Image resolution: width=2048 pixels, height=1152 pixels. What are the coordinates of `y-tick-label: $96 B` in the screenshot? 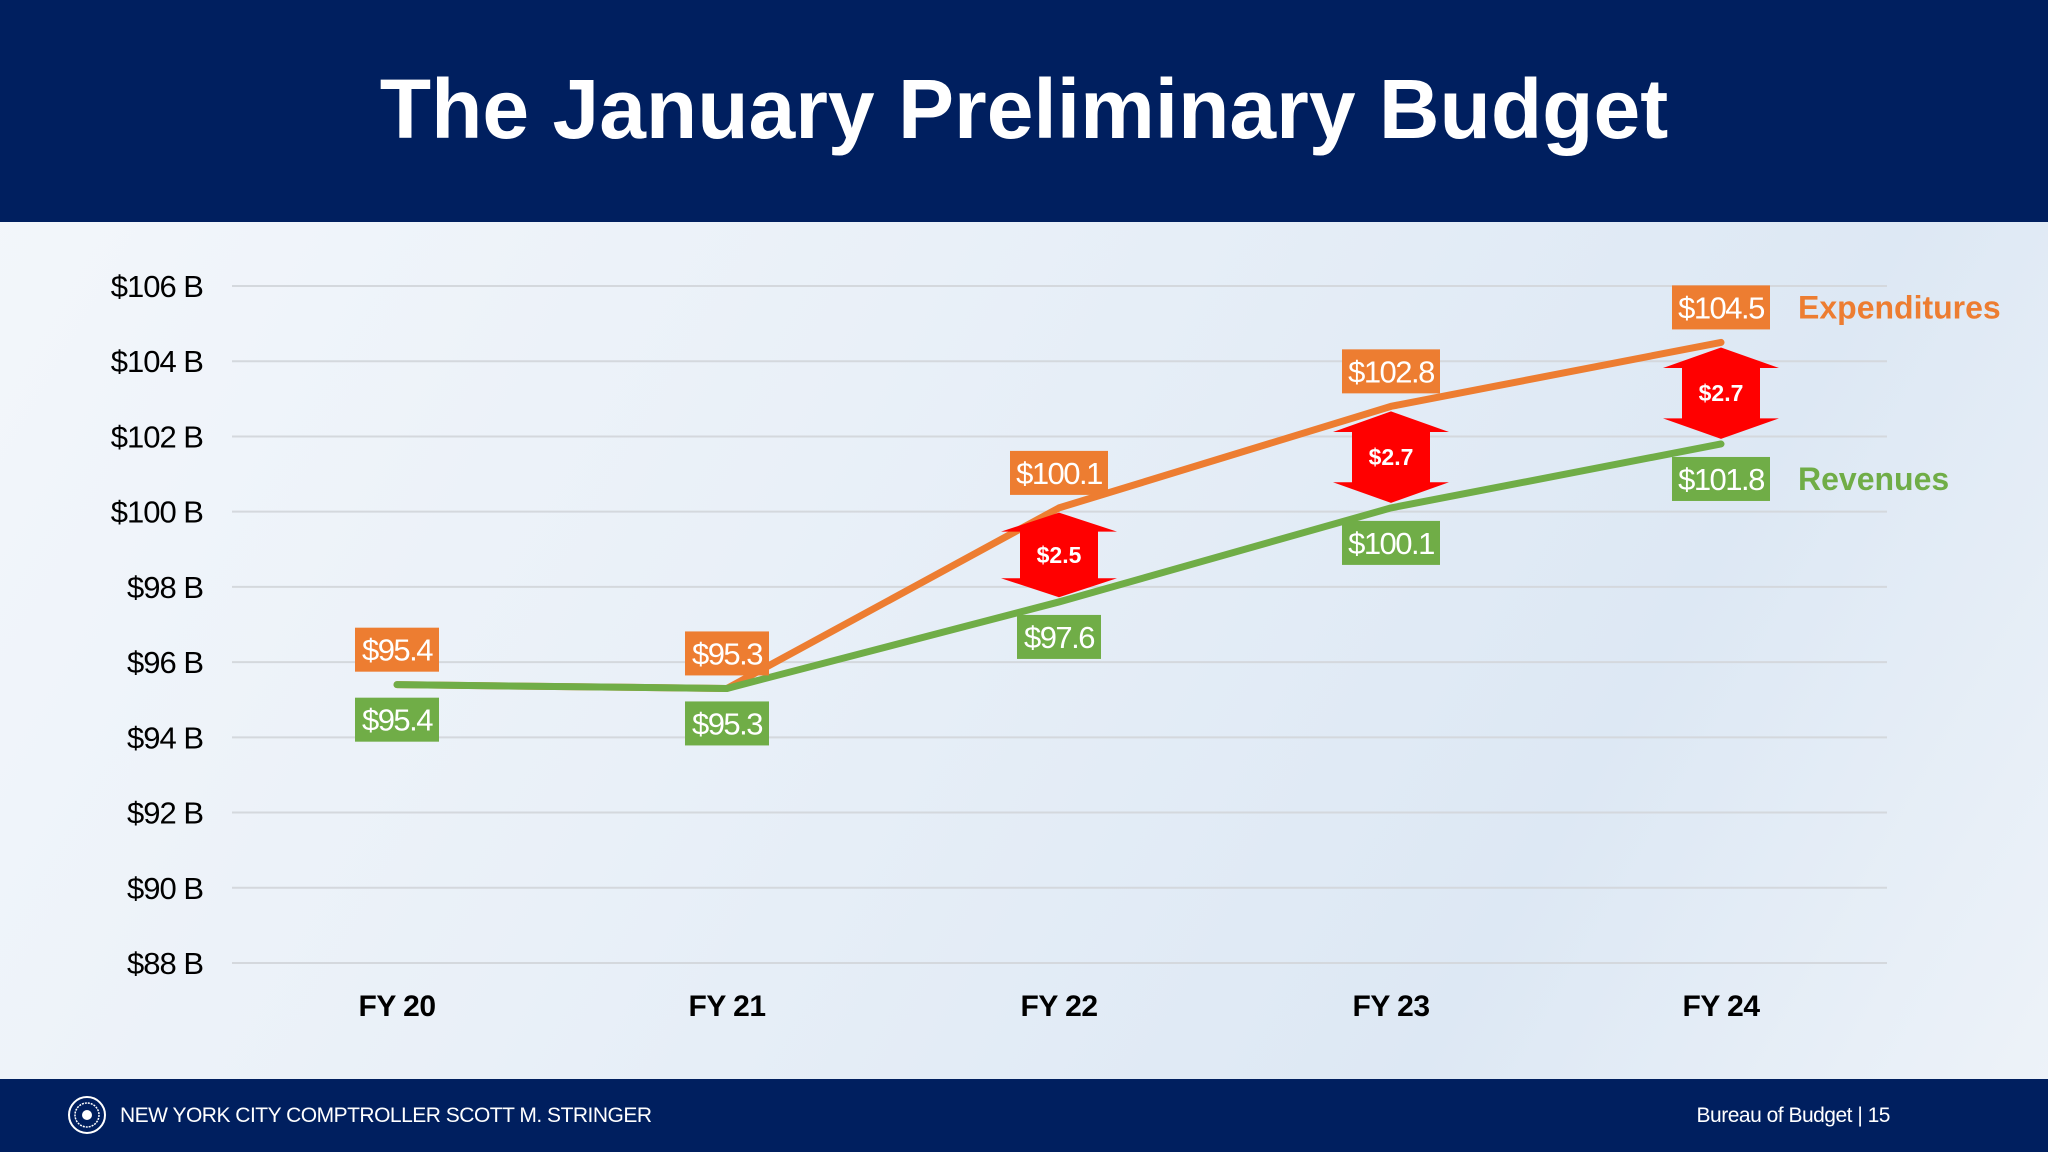 It's located at (165, 662).